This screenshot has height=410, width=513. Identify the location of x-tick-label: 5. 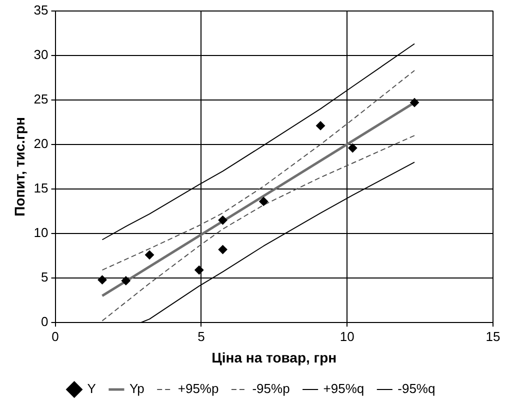
(201, 336).